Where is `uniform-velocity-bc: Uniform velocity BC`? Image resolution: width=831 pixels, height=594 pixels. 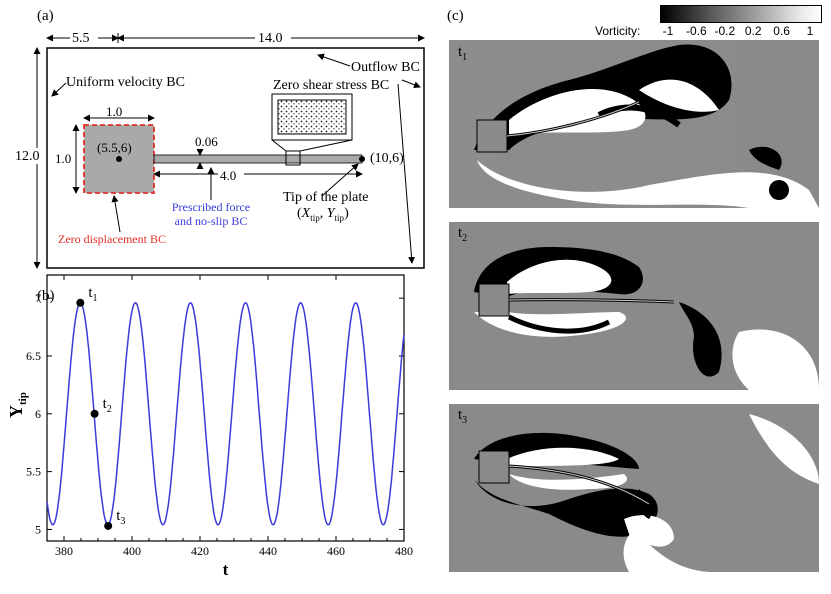
uniform-velocity-bc: Uniform velocity BC is located at coordinates (125, 82).